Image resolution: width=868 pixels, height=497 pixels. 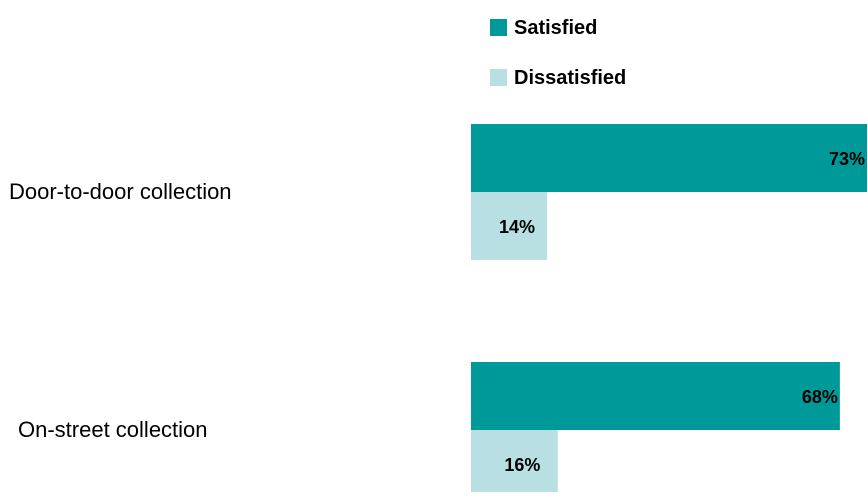 What do you see at coordinates (498, 27) in the screenshot?
I see `legend-swatch-satisfied` at bounding box center [498, 27].